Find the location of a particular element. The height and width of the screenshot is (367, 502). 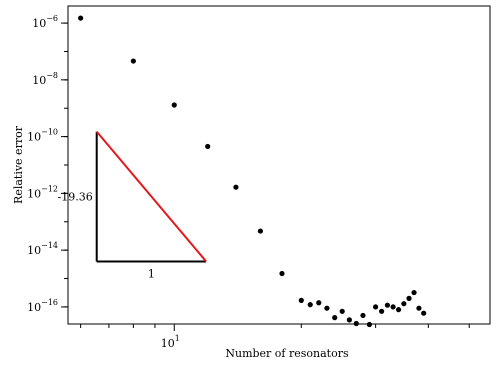

x-axis-ticks: 101 is located at coordinates (275, 337).